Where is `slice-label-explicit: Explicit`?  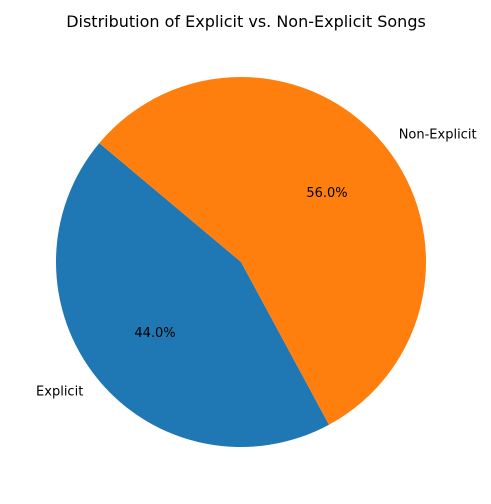 slice-label-explicit: Explicit is located at coordinates (59, 392).